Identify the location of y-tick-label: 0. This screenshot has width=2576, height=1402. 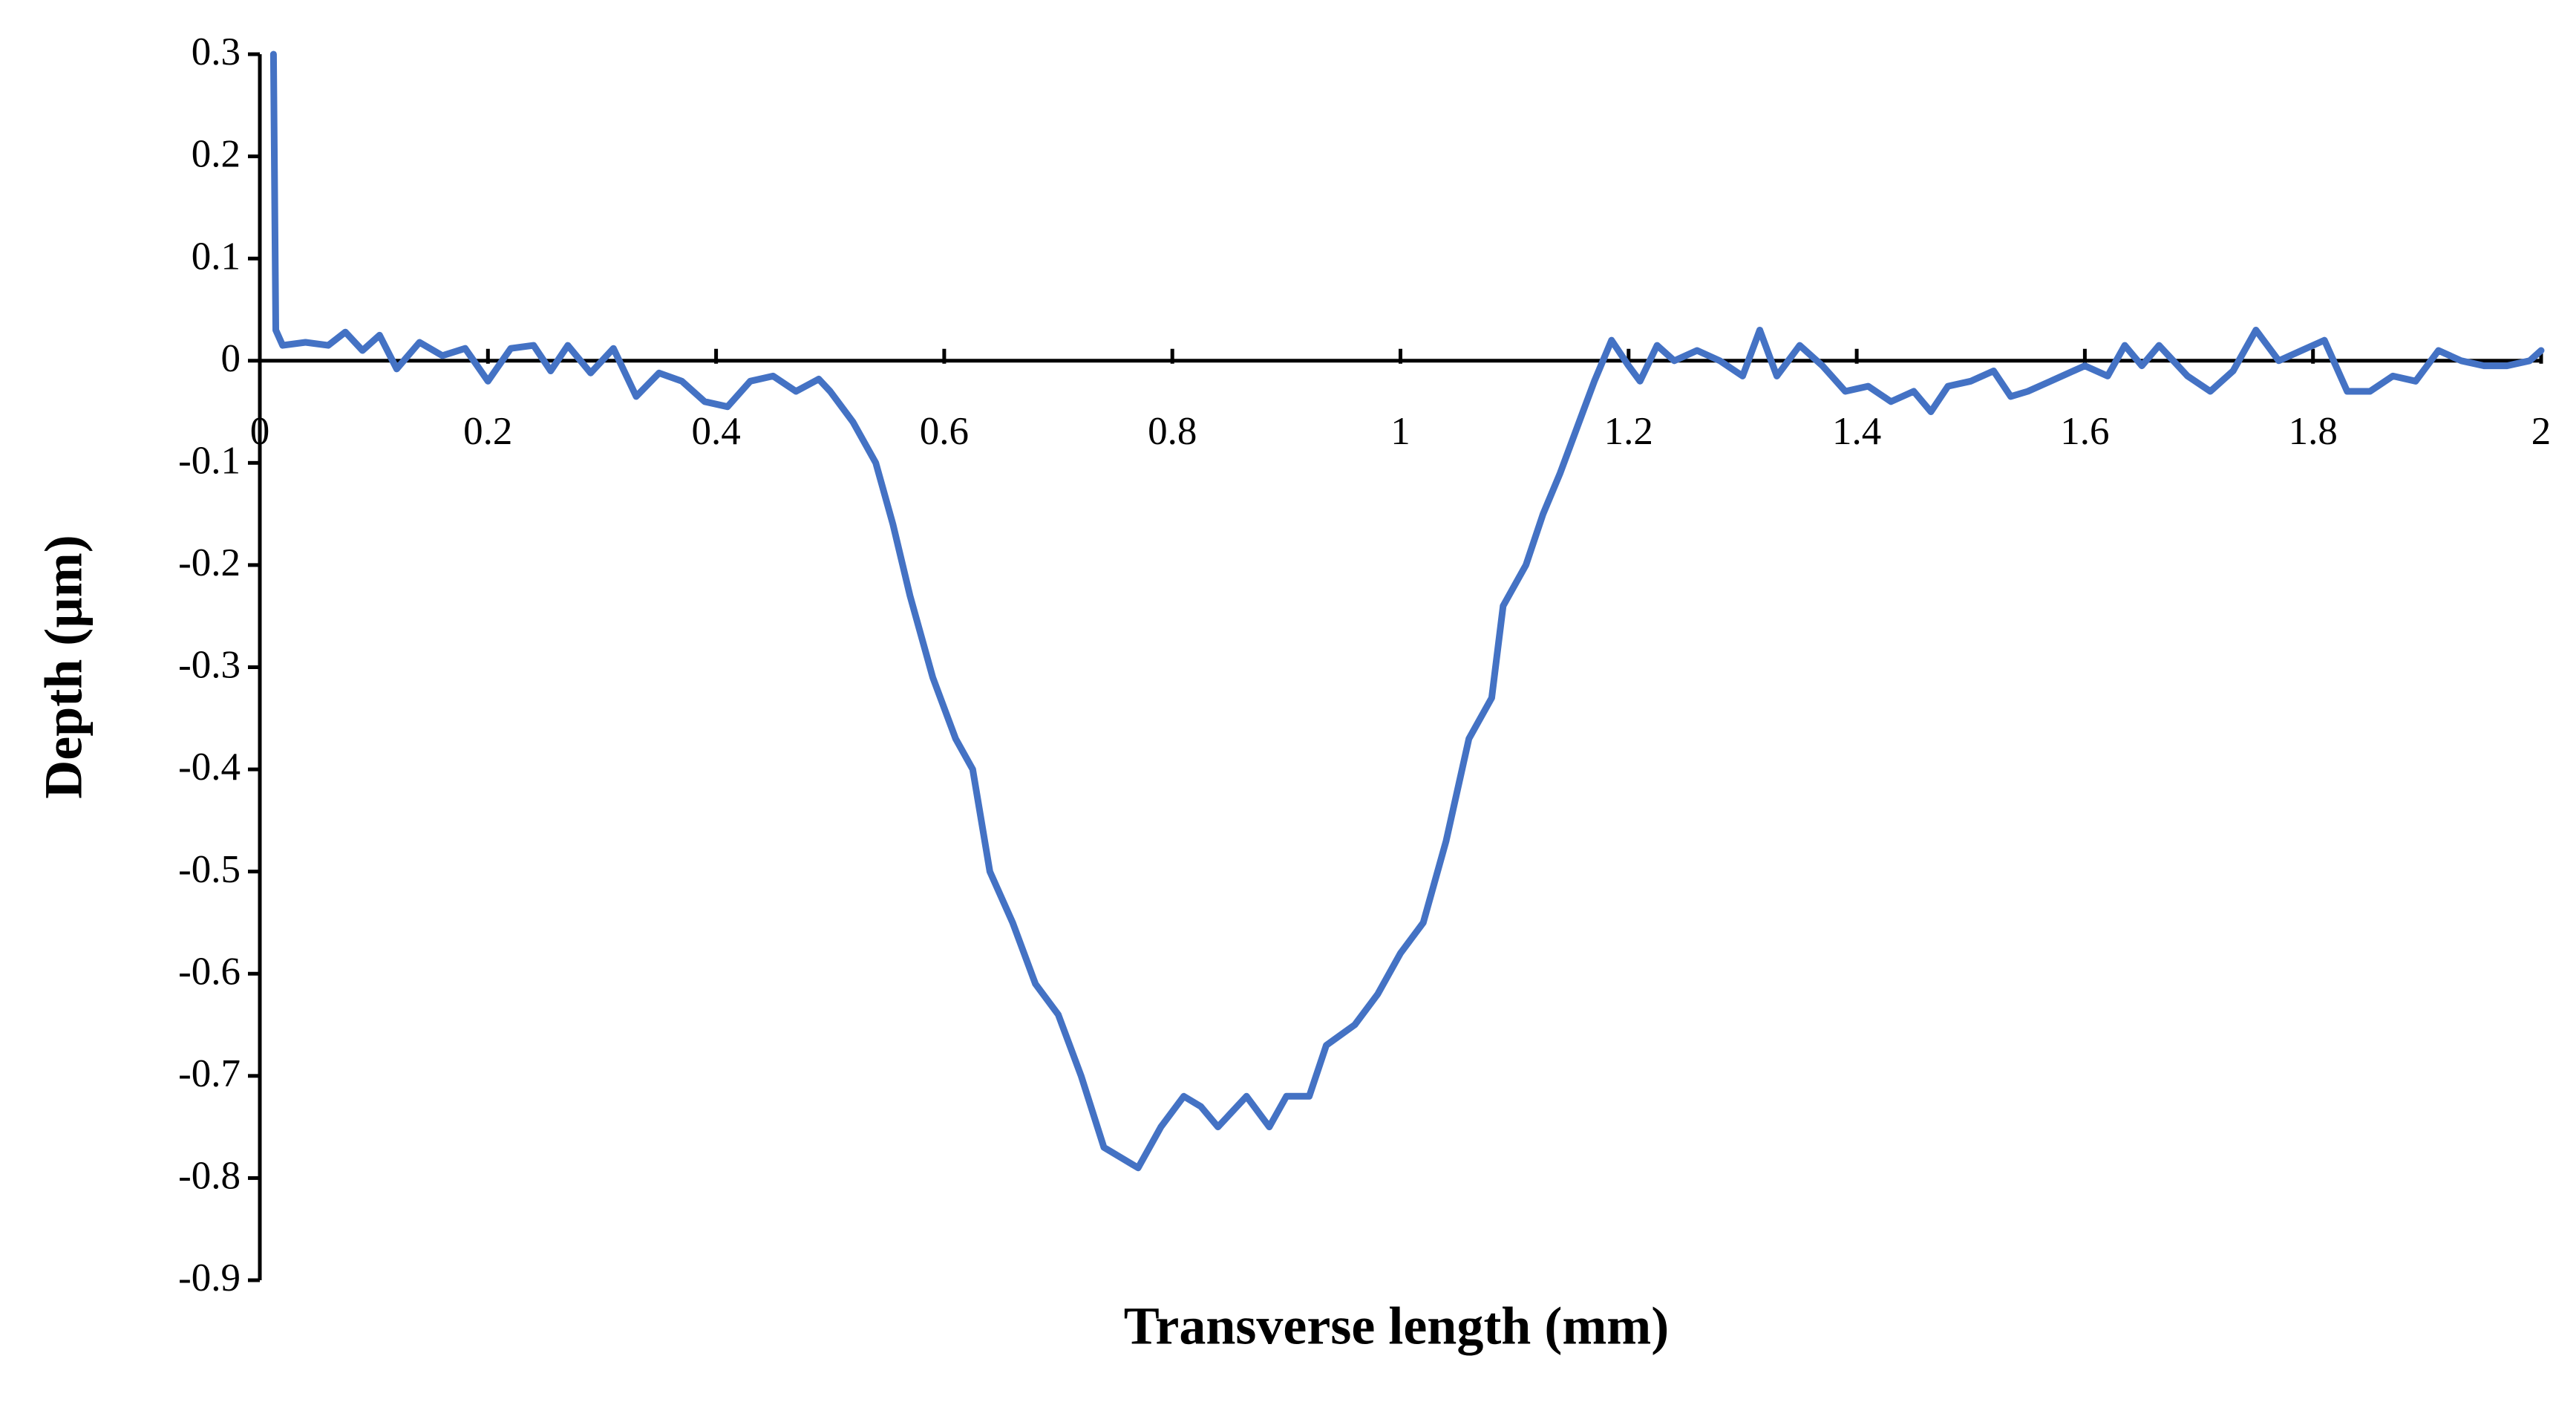
(231, 358).